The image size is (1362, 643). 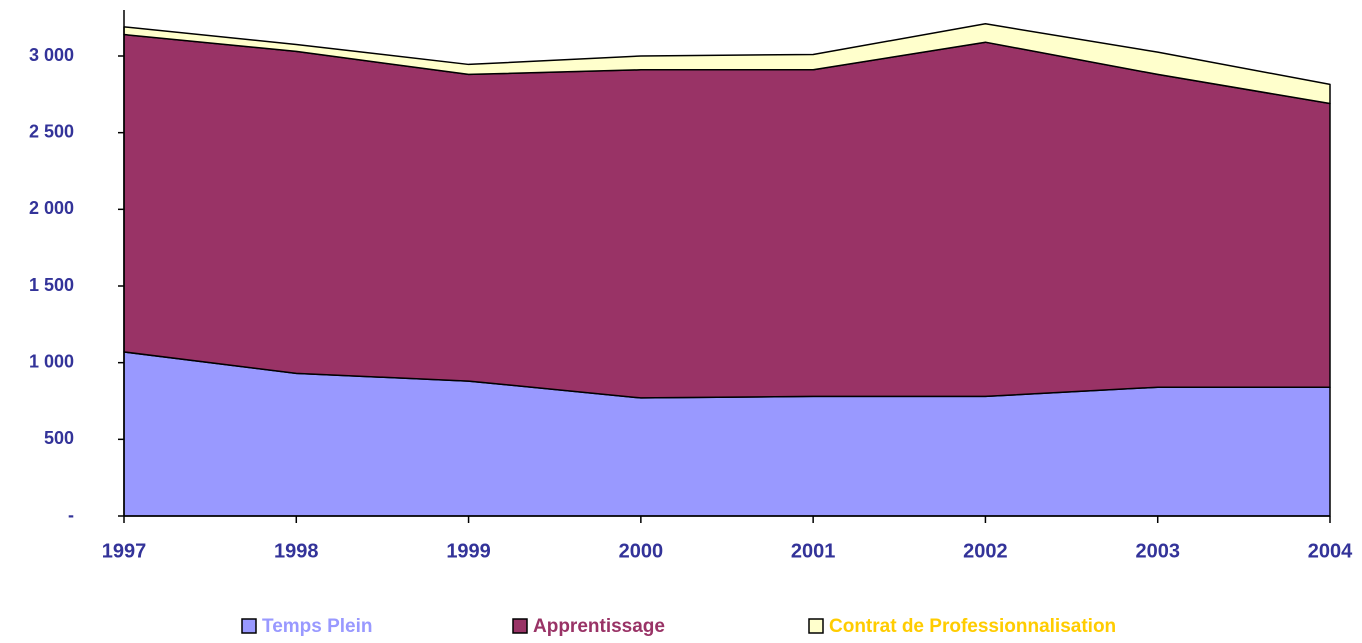 I want to click on y-tick-label: 1 500, so click(x=51, y=285).